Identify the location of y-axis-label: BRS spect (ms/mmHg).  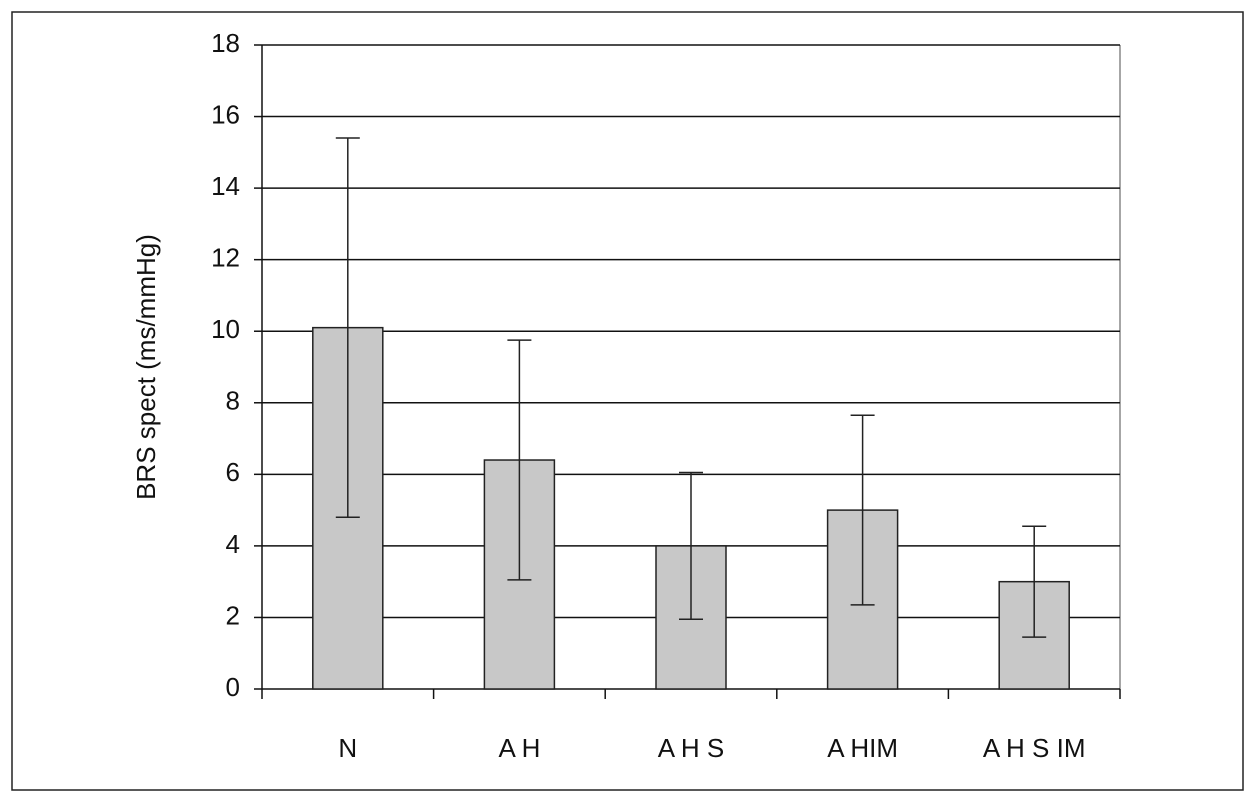
(146, 367).